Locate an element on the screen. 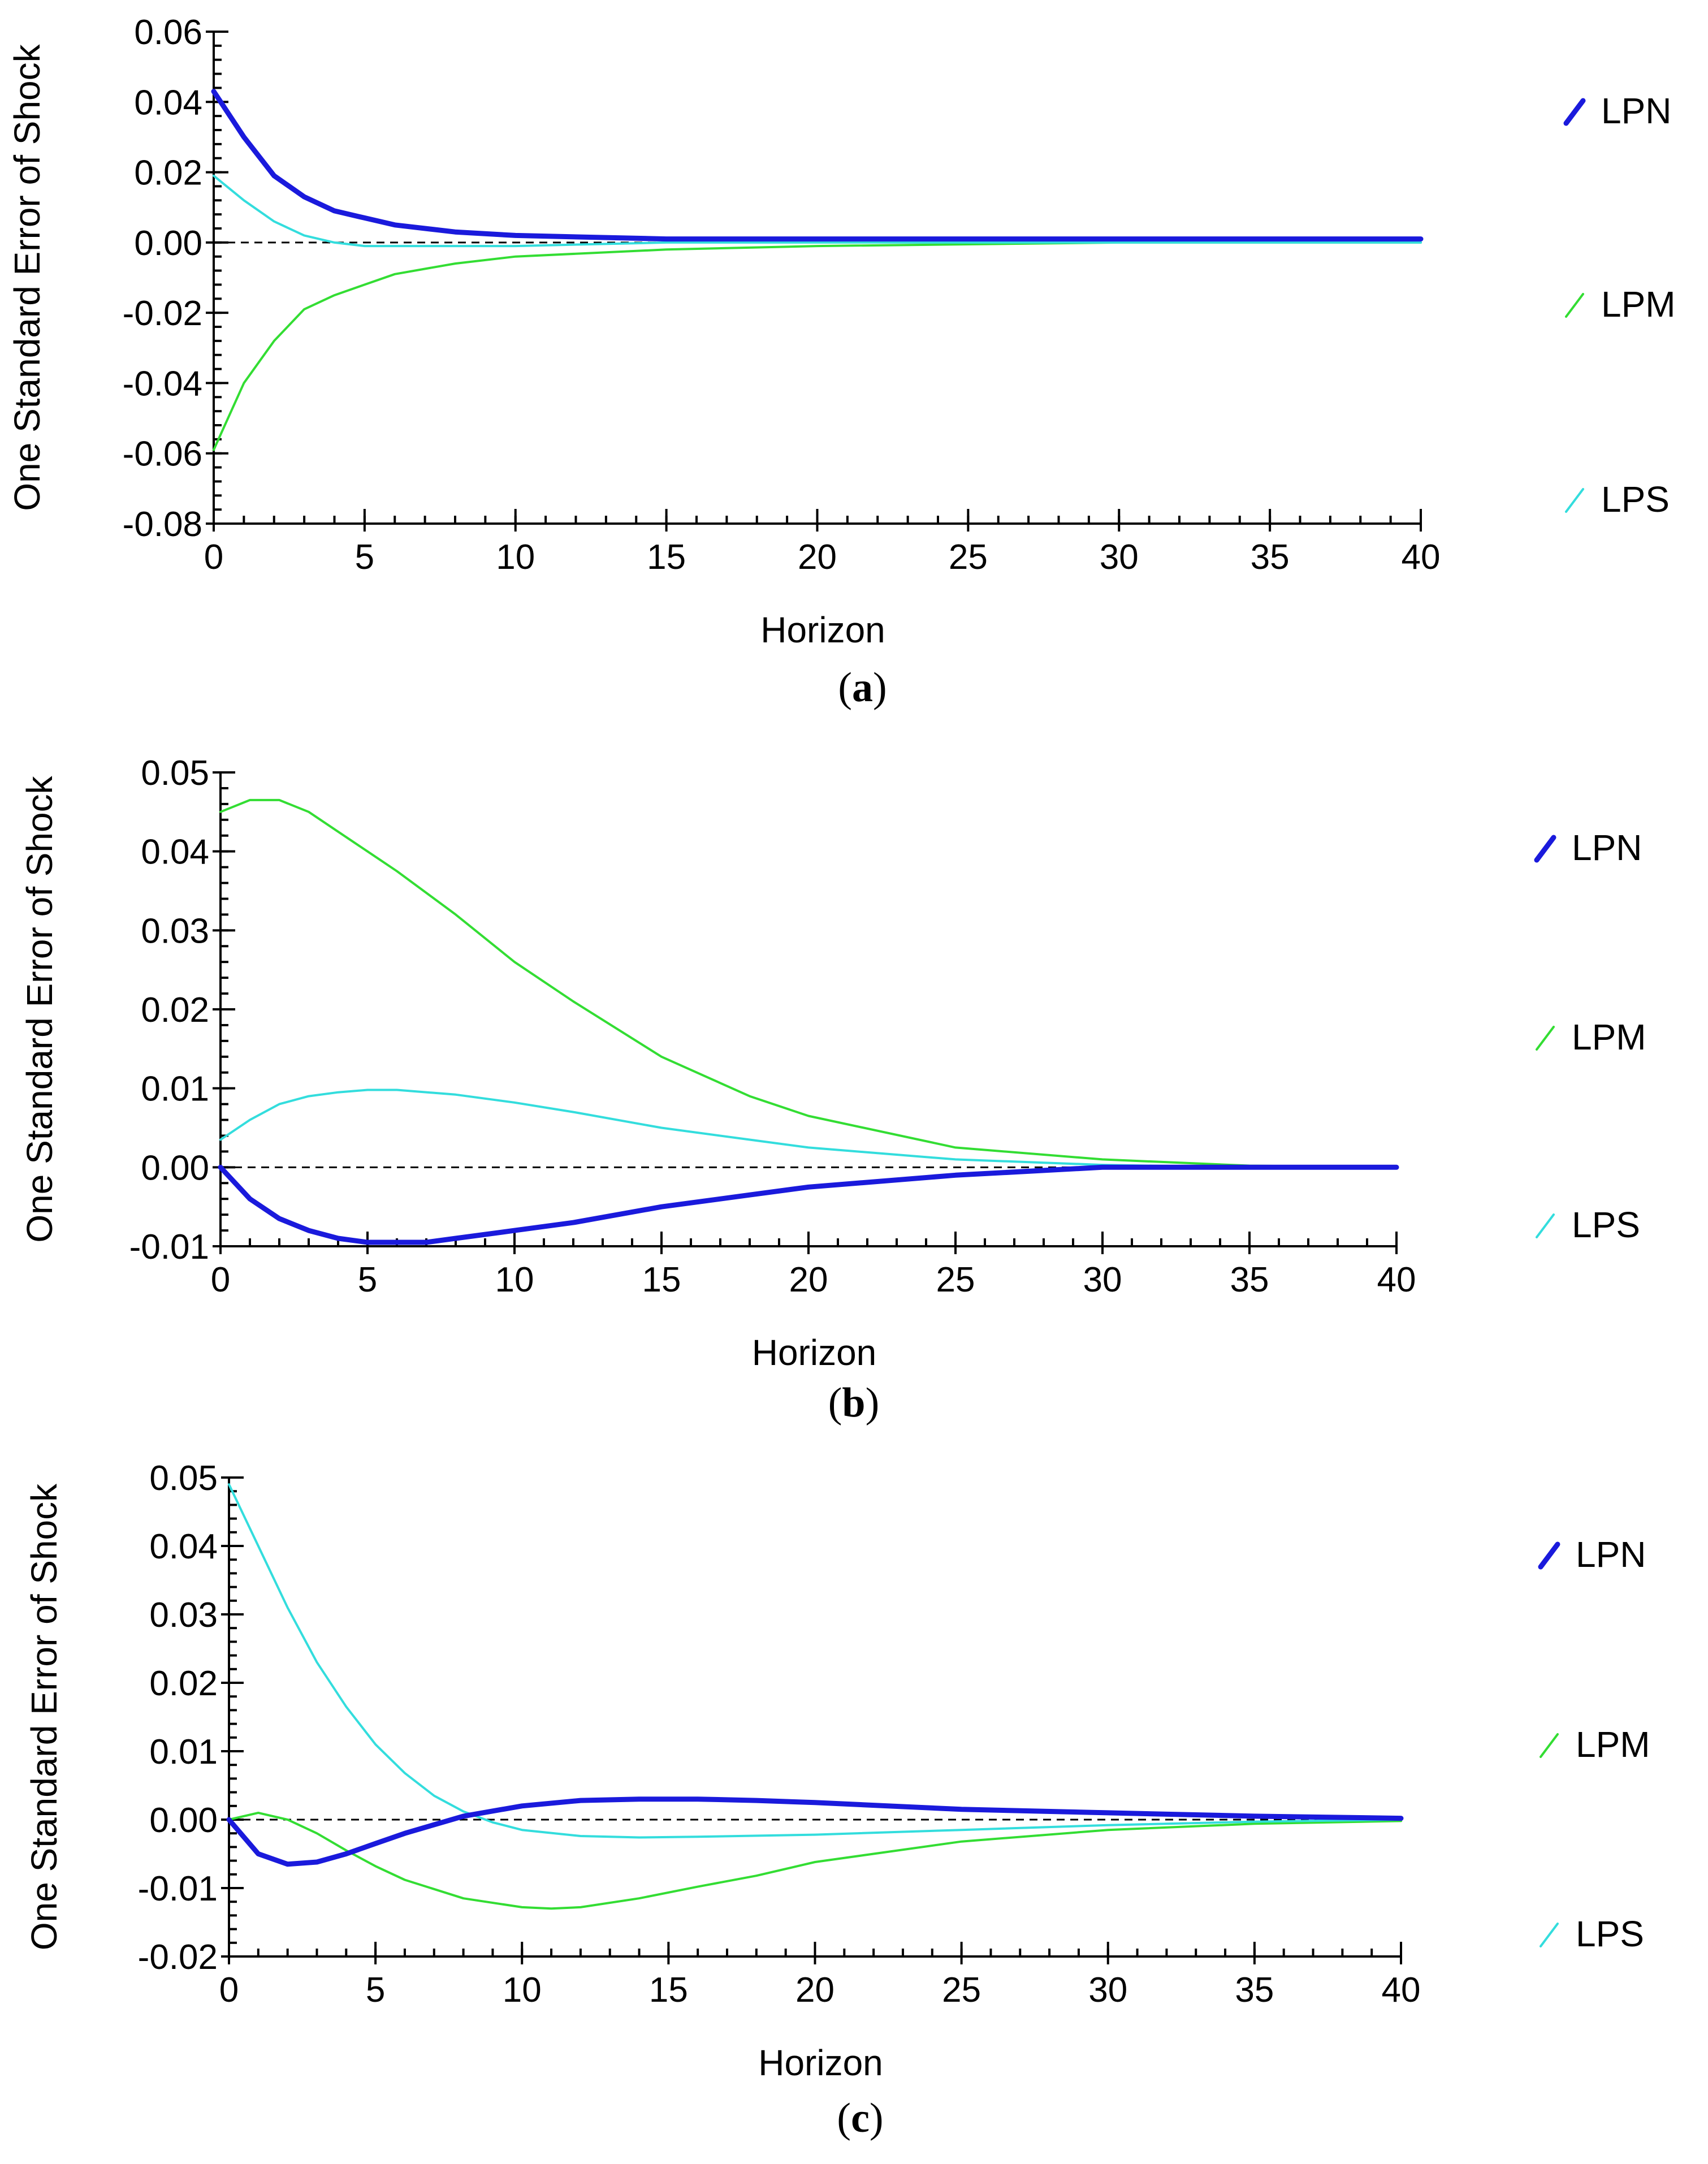 This screenshot has height=2164, width=1708. y-tick-label: -0.04 is located at coordinates (162, 383).